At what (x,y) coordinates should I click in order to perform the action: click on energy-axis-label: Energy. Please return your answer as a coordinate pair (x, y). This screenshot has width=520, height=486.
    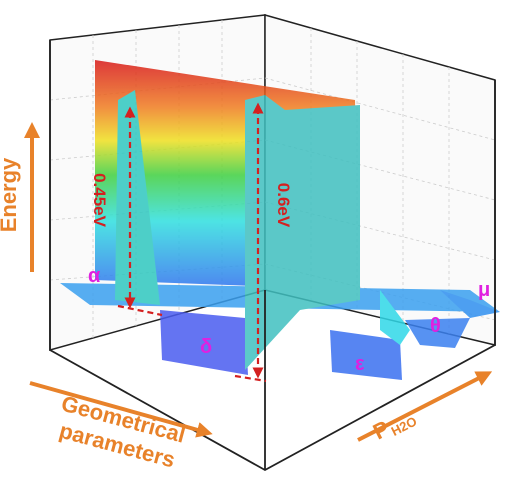
    Looking at the image, I should click on (10, 194).